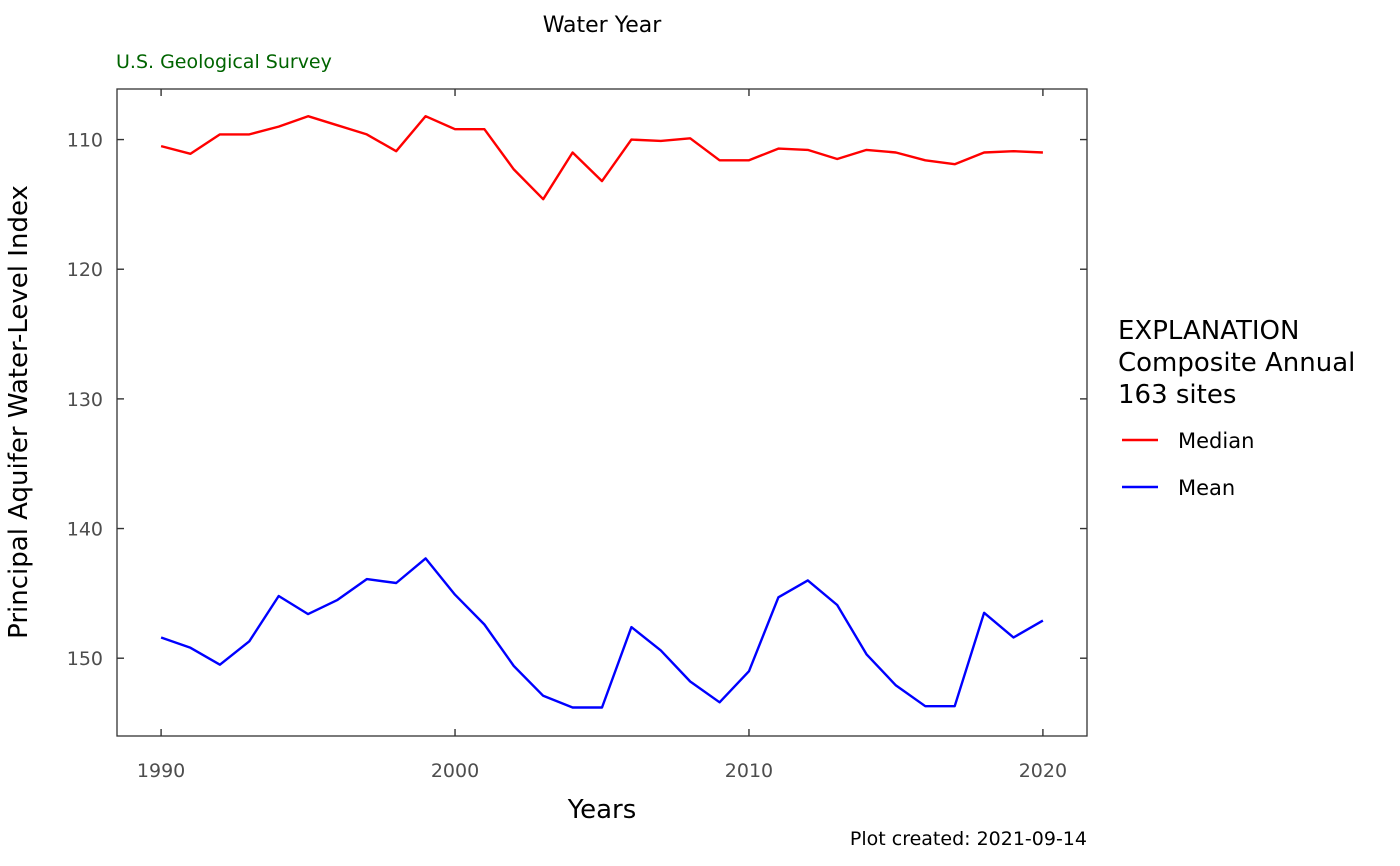 This screenshot has width=1400, height=866. I want to click on plot-caption: Plot created: 2021-09-14, so click(968, 839).